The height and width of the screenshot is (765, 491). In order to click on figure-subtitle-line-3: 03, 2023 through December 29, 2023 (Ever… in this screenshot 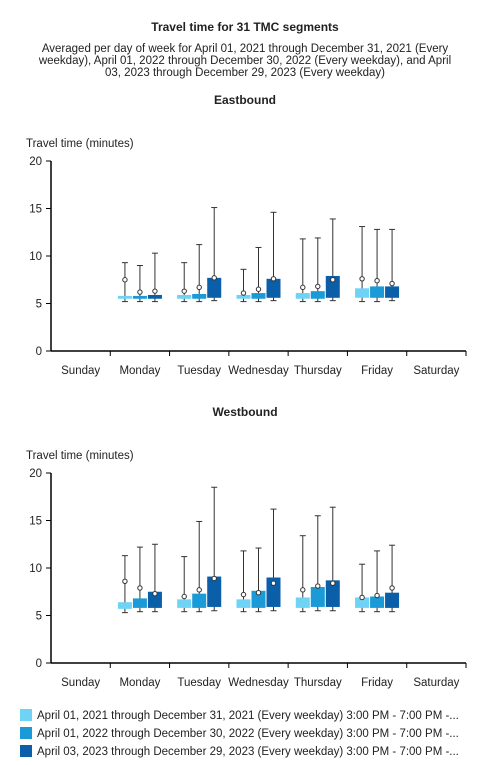, I will do `click(245, 73)`.